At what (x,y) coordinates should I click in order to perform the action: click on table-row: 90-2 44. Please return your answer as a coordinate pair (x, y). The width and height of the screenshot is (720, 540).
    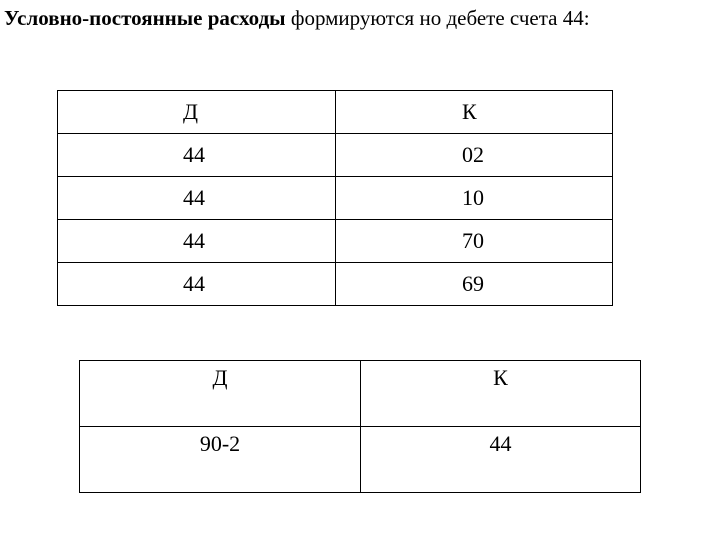
    Looking at the image, I should click on (360, 459).